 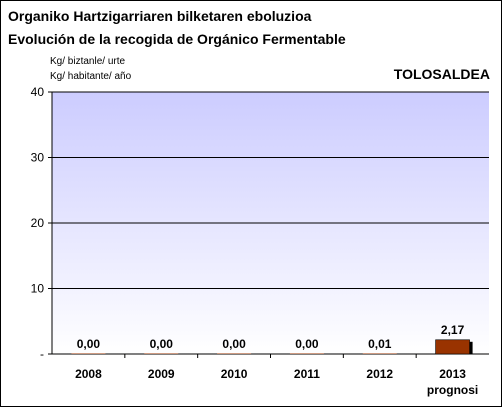 What do you see at coordinates (234, 374) in the screenshot?
I see `x-tick-label-2010: 2010` at bounding box center [234, 374].